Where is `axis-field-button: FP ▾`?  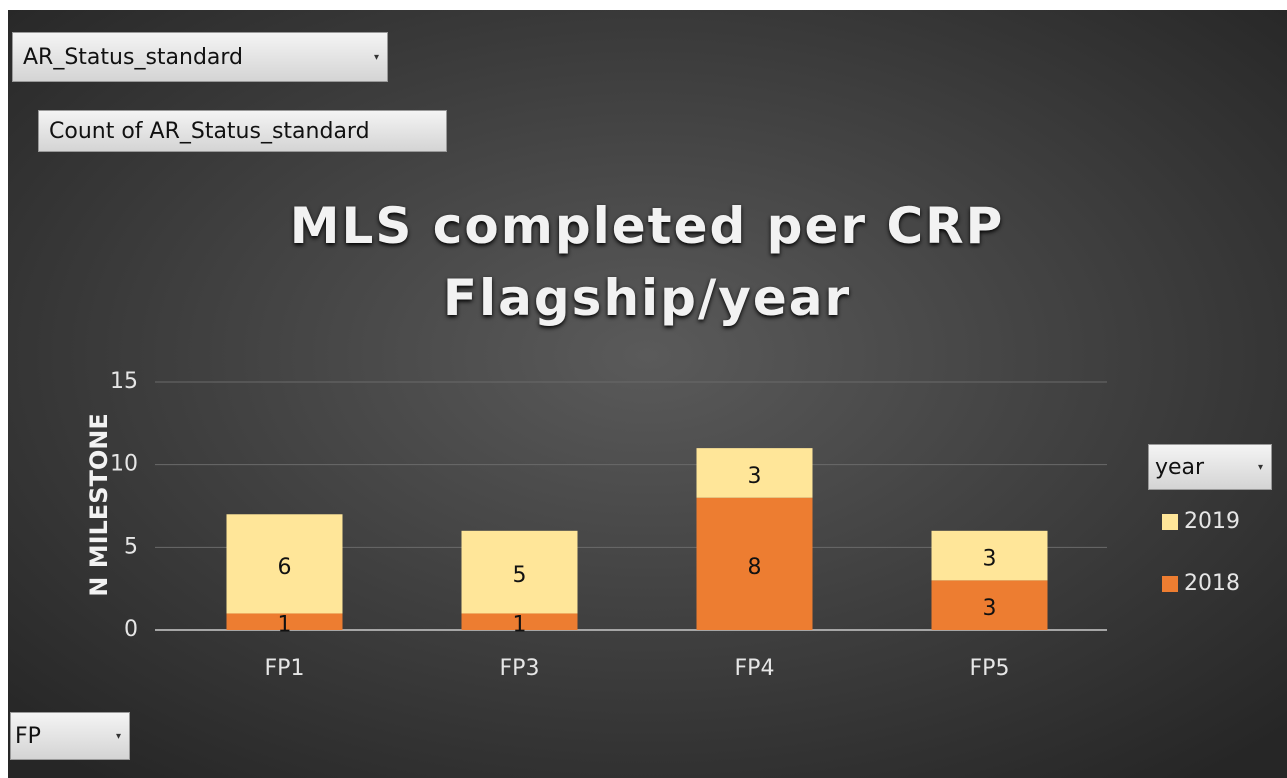
axis-field-button: FP ▾ is located at coordinates (70, 736).